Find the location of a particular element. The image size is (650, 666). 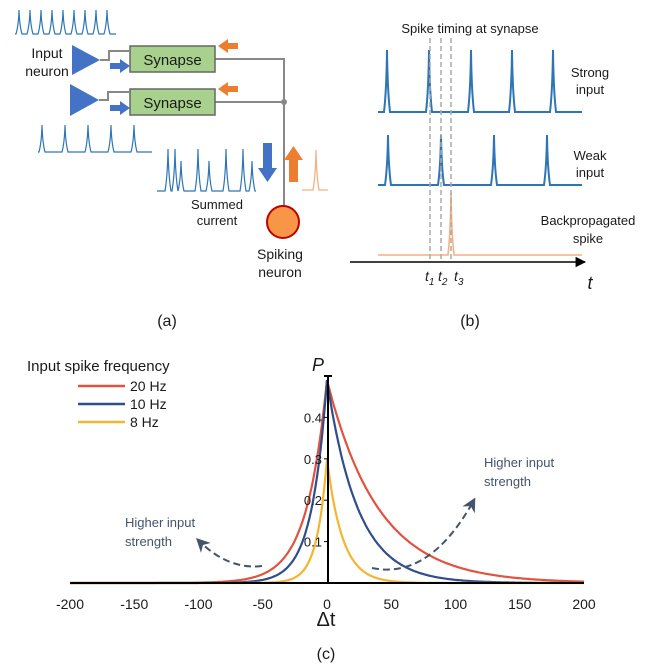

x-tick-label: -150 is located at coordinates (134, 604).